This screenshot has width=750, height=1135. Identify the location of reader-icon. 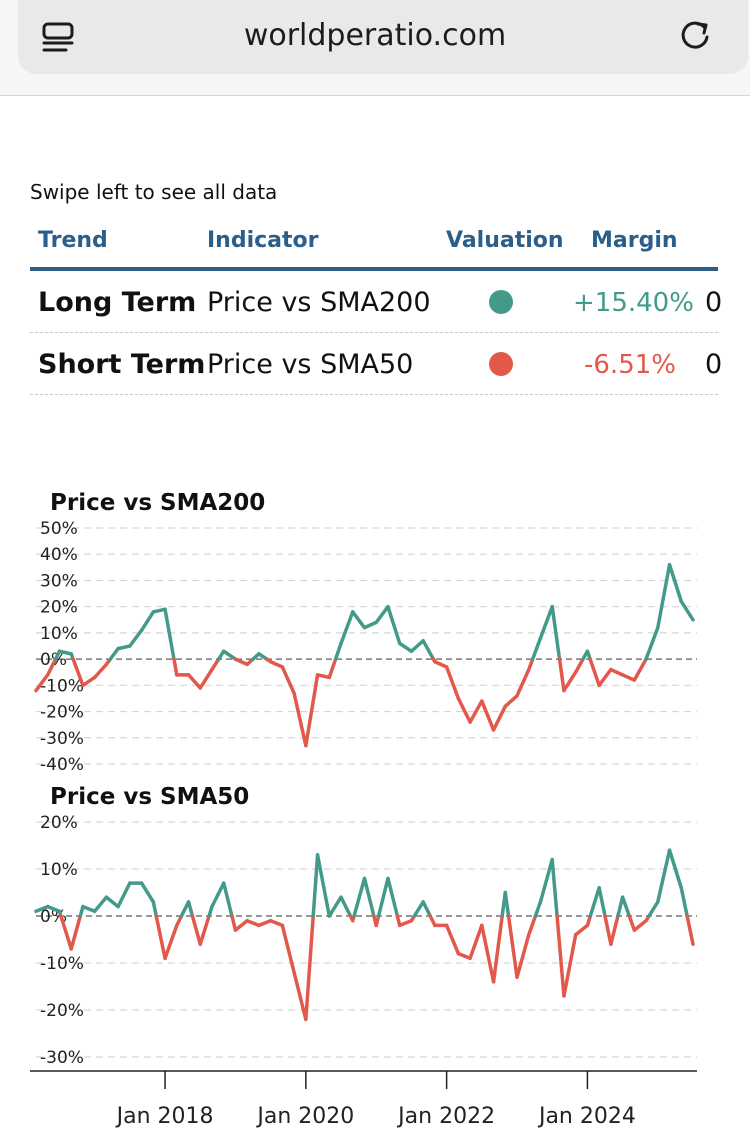
(58, 38).